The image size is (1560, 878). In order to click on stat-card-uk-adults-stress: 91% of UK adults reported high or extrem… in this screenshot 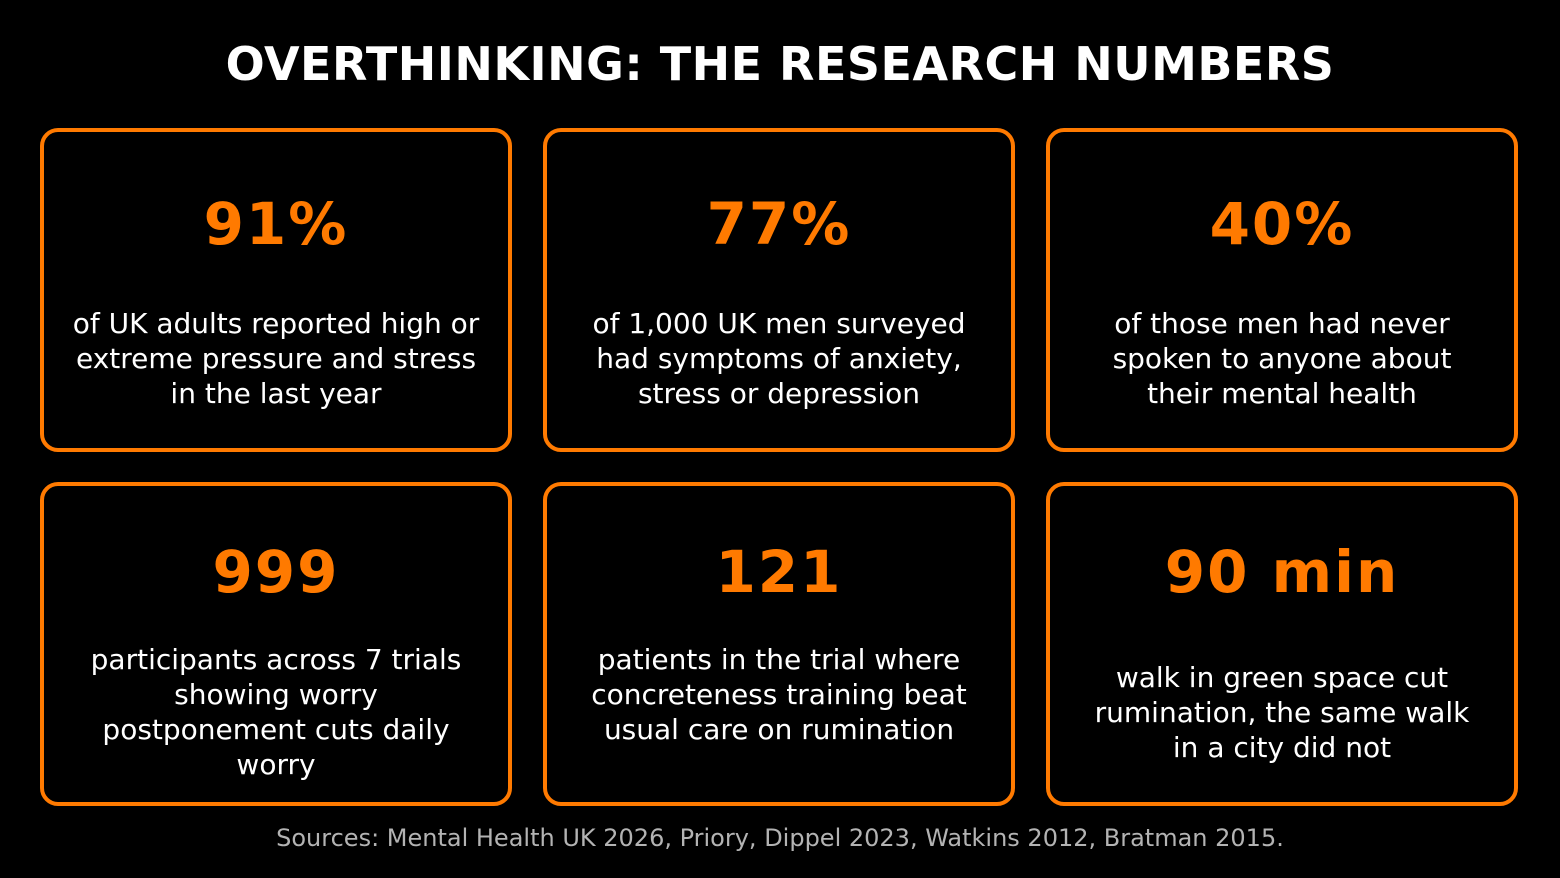, I will do `click(276, 290)`.